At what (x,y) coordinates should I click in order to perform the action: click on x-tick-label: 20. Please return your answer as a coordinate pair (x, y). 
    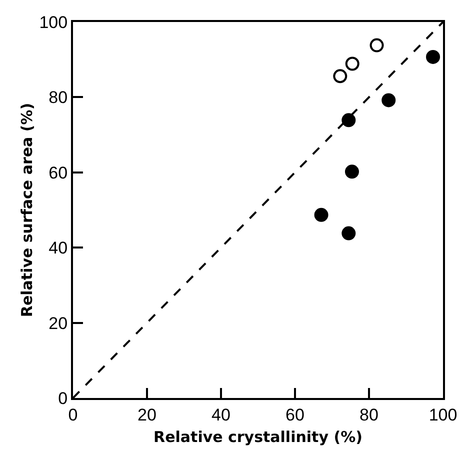
    Looking at the image, I should click on (147, 414).